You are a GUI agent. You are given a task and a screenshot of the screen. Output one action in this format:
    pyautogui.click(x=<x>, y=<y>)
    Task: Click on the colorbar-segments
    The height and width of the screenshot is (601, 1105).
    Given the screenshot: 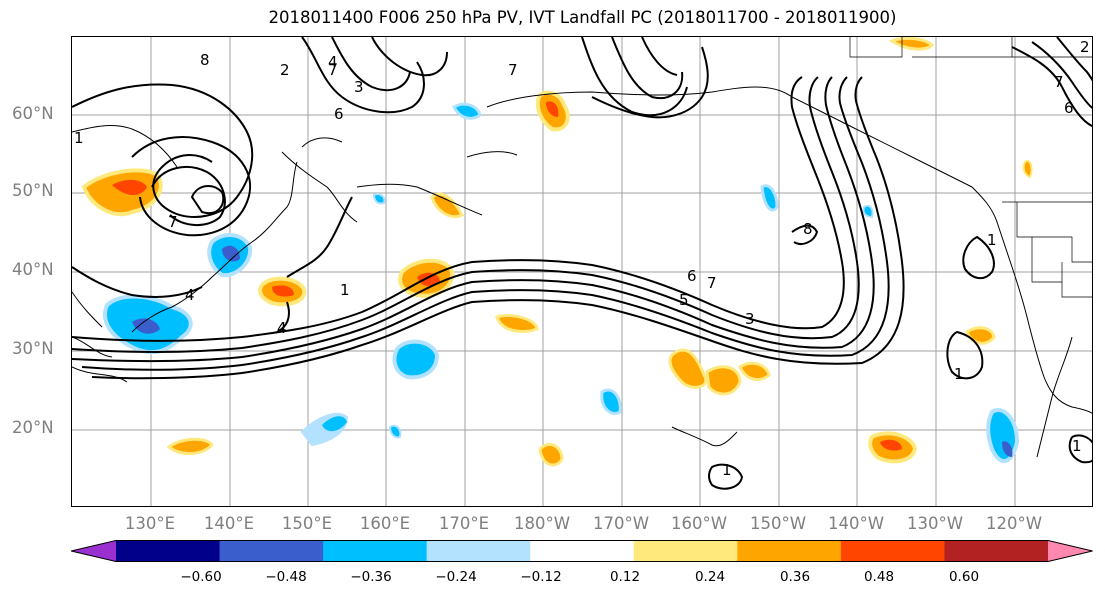 What is the action you would take?
    pyautogui.click(x=582, y=551)
    